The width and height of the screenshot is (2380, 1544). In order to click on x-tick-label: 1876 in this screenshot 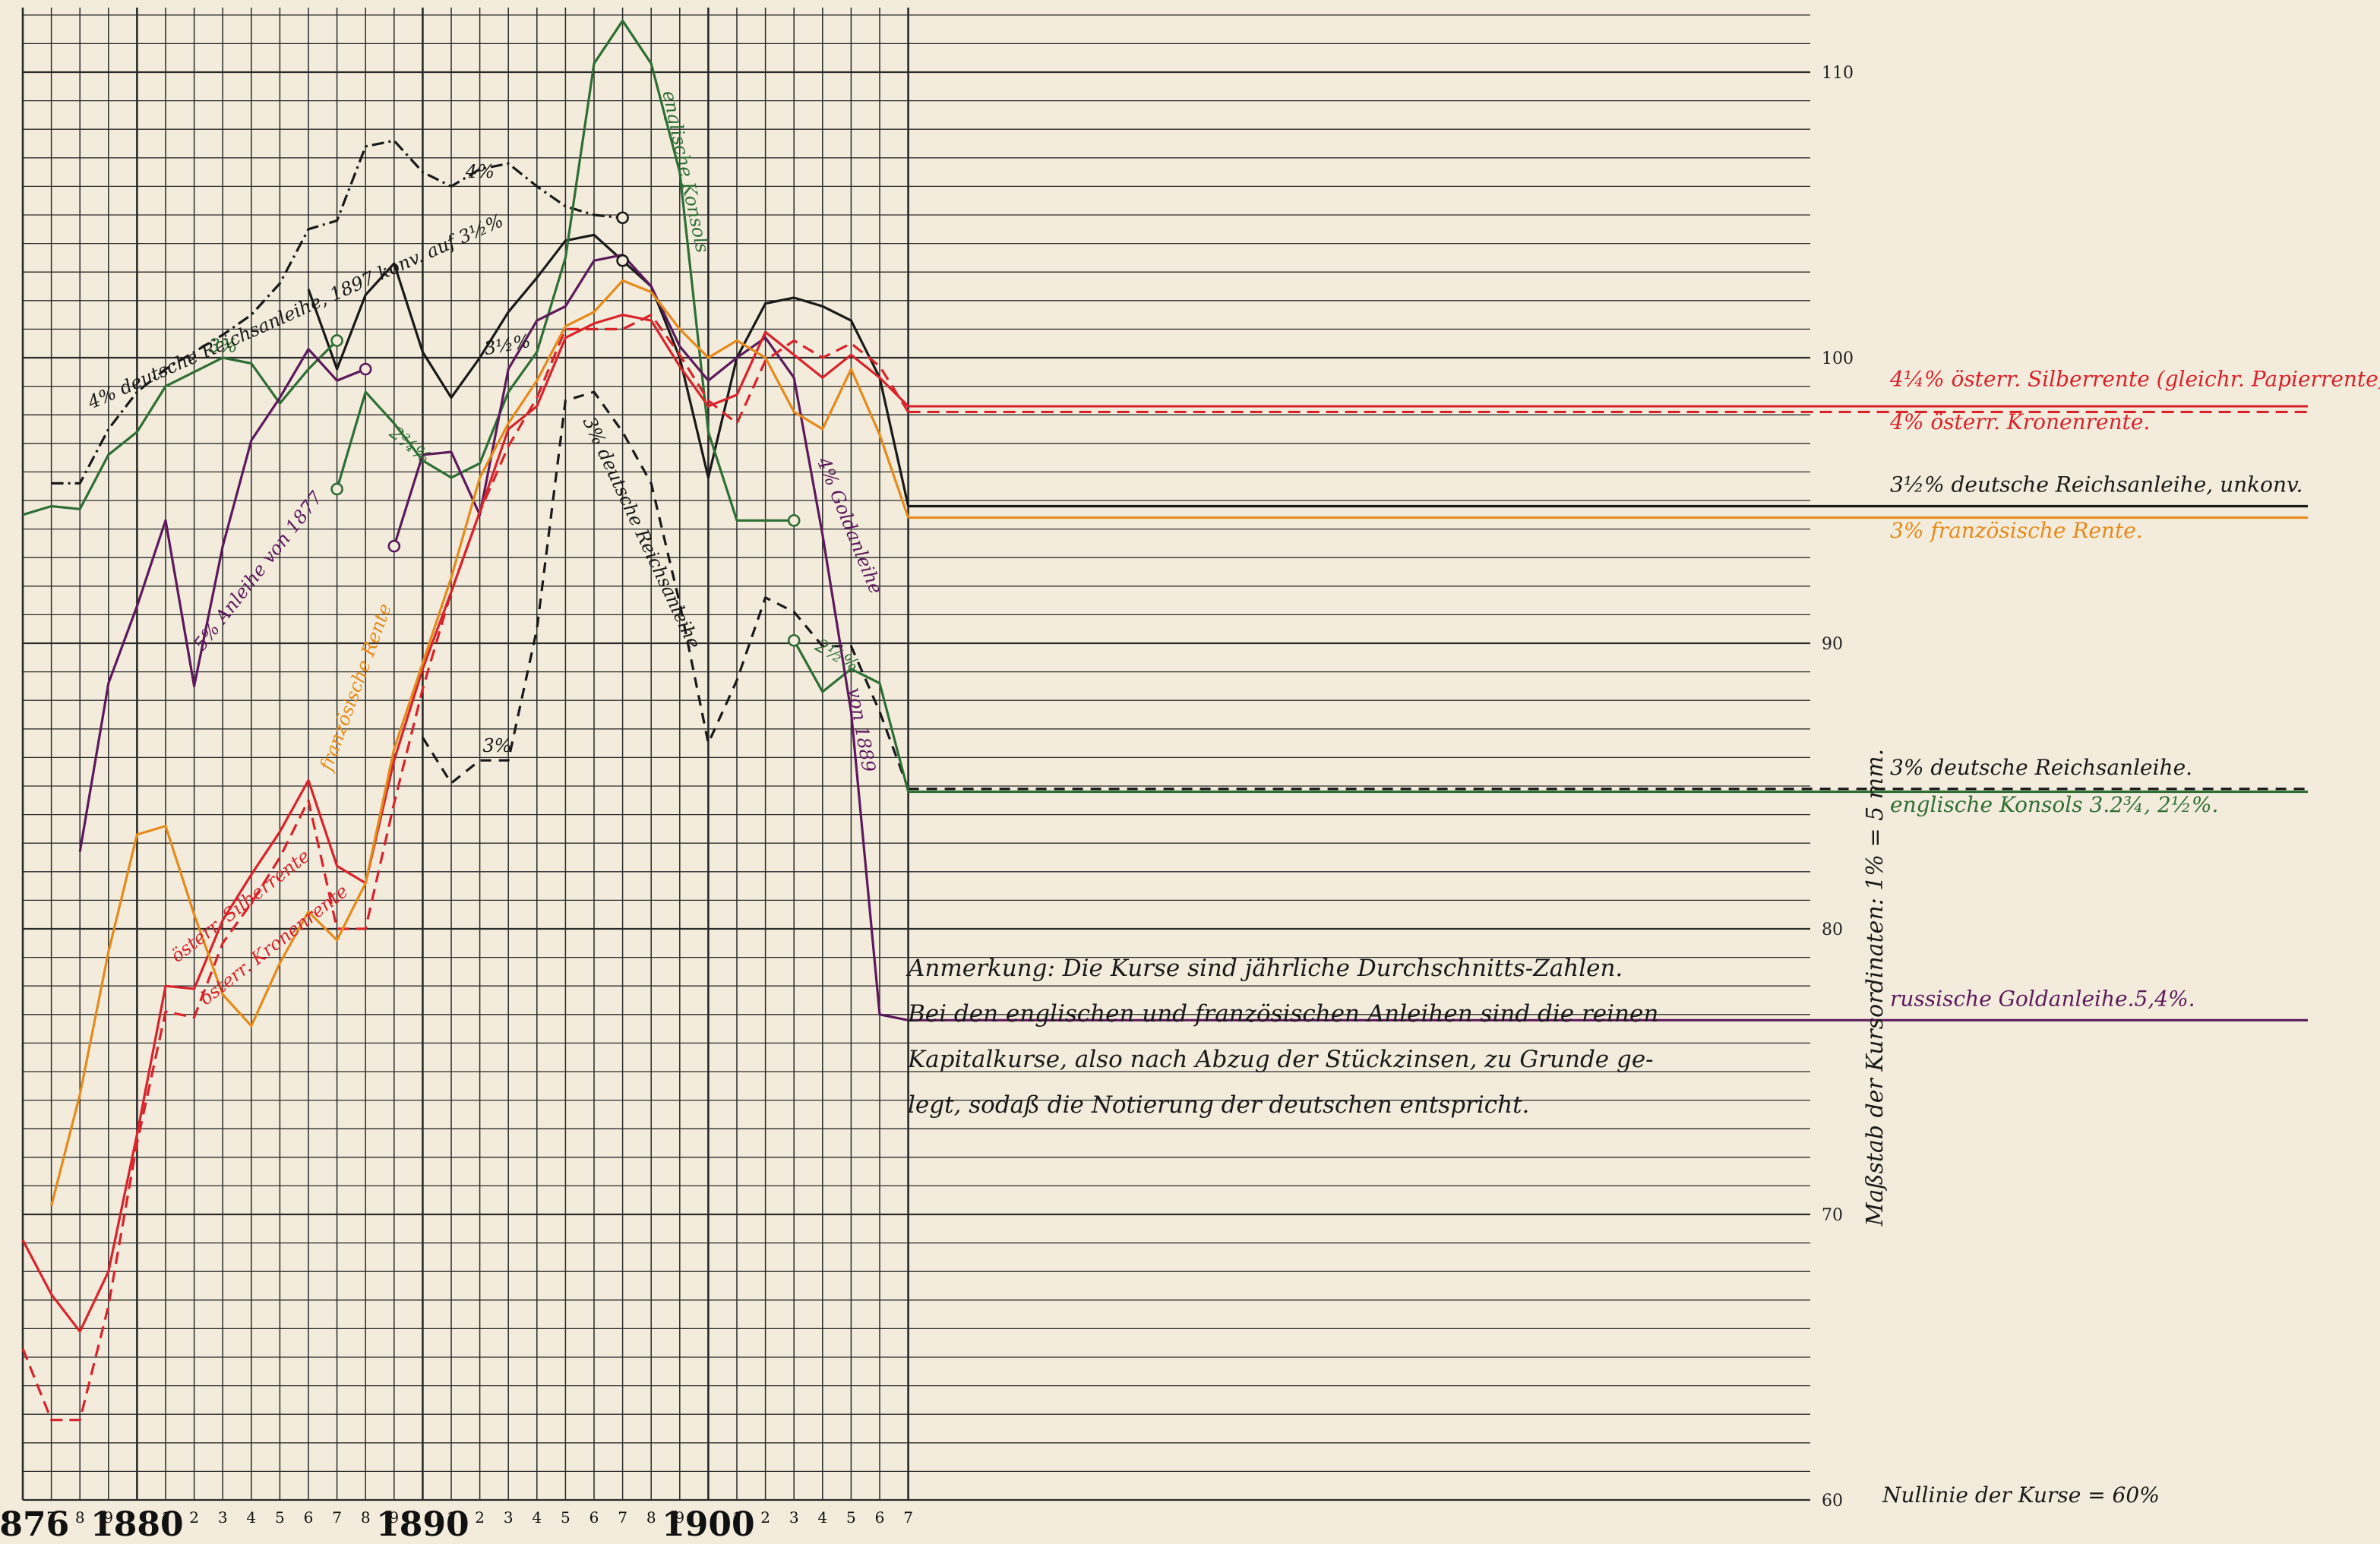, I will do `click(34, 1524)`.